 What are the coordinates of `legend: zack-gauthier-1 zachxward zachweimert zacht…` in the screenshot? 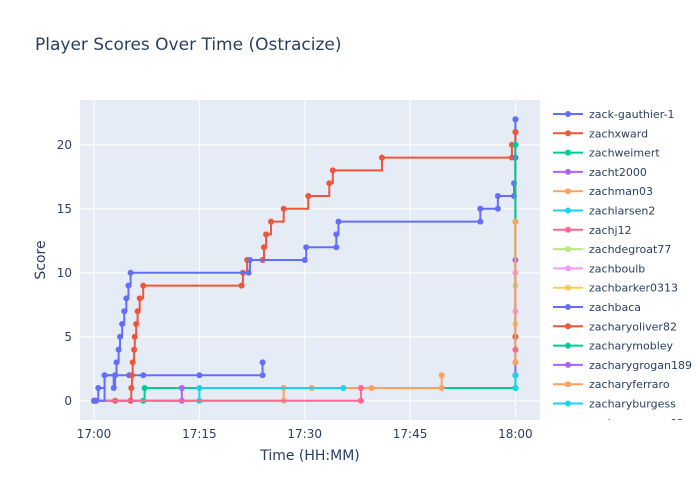 It's located at (622, 269).